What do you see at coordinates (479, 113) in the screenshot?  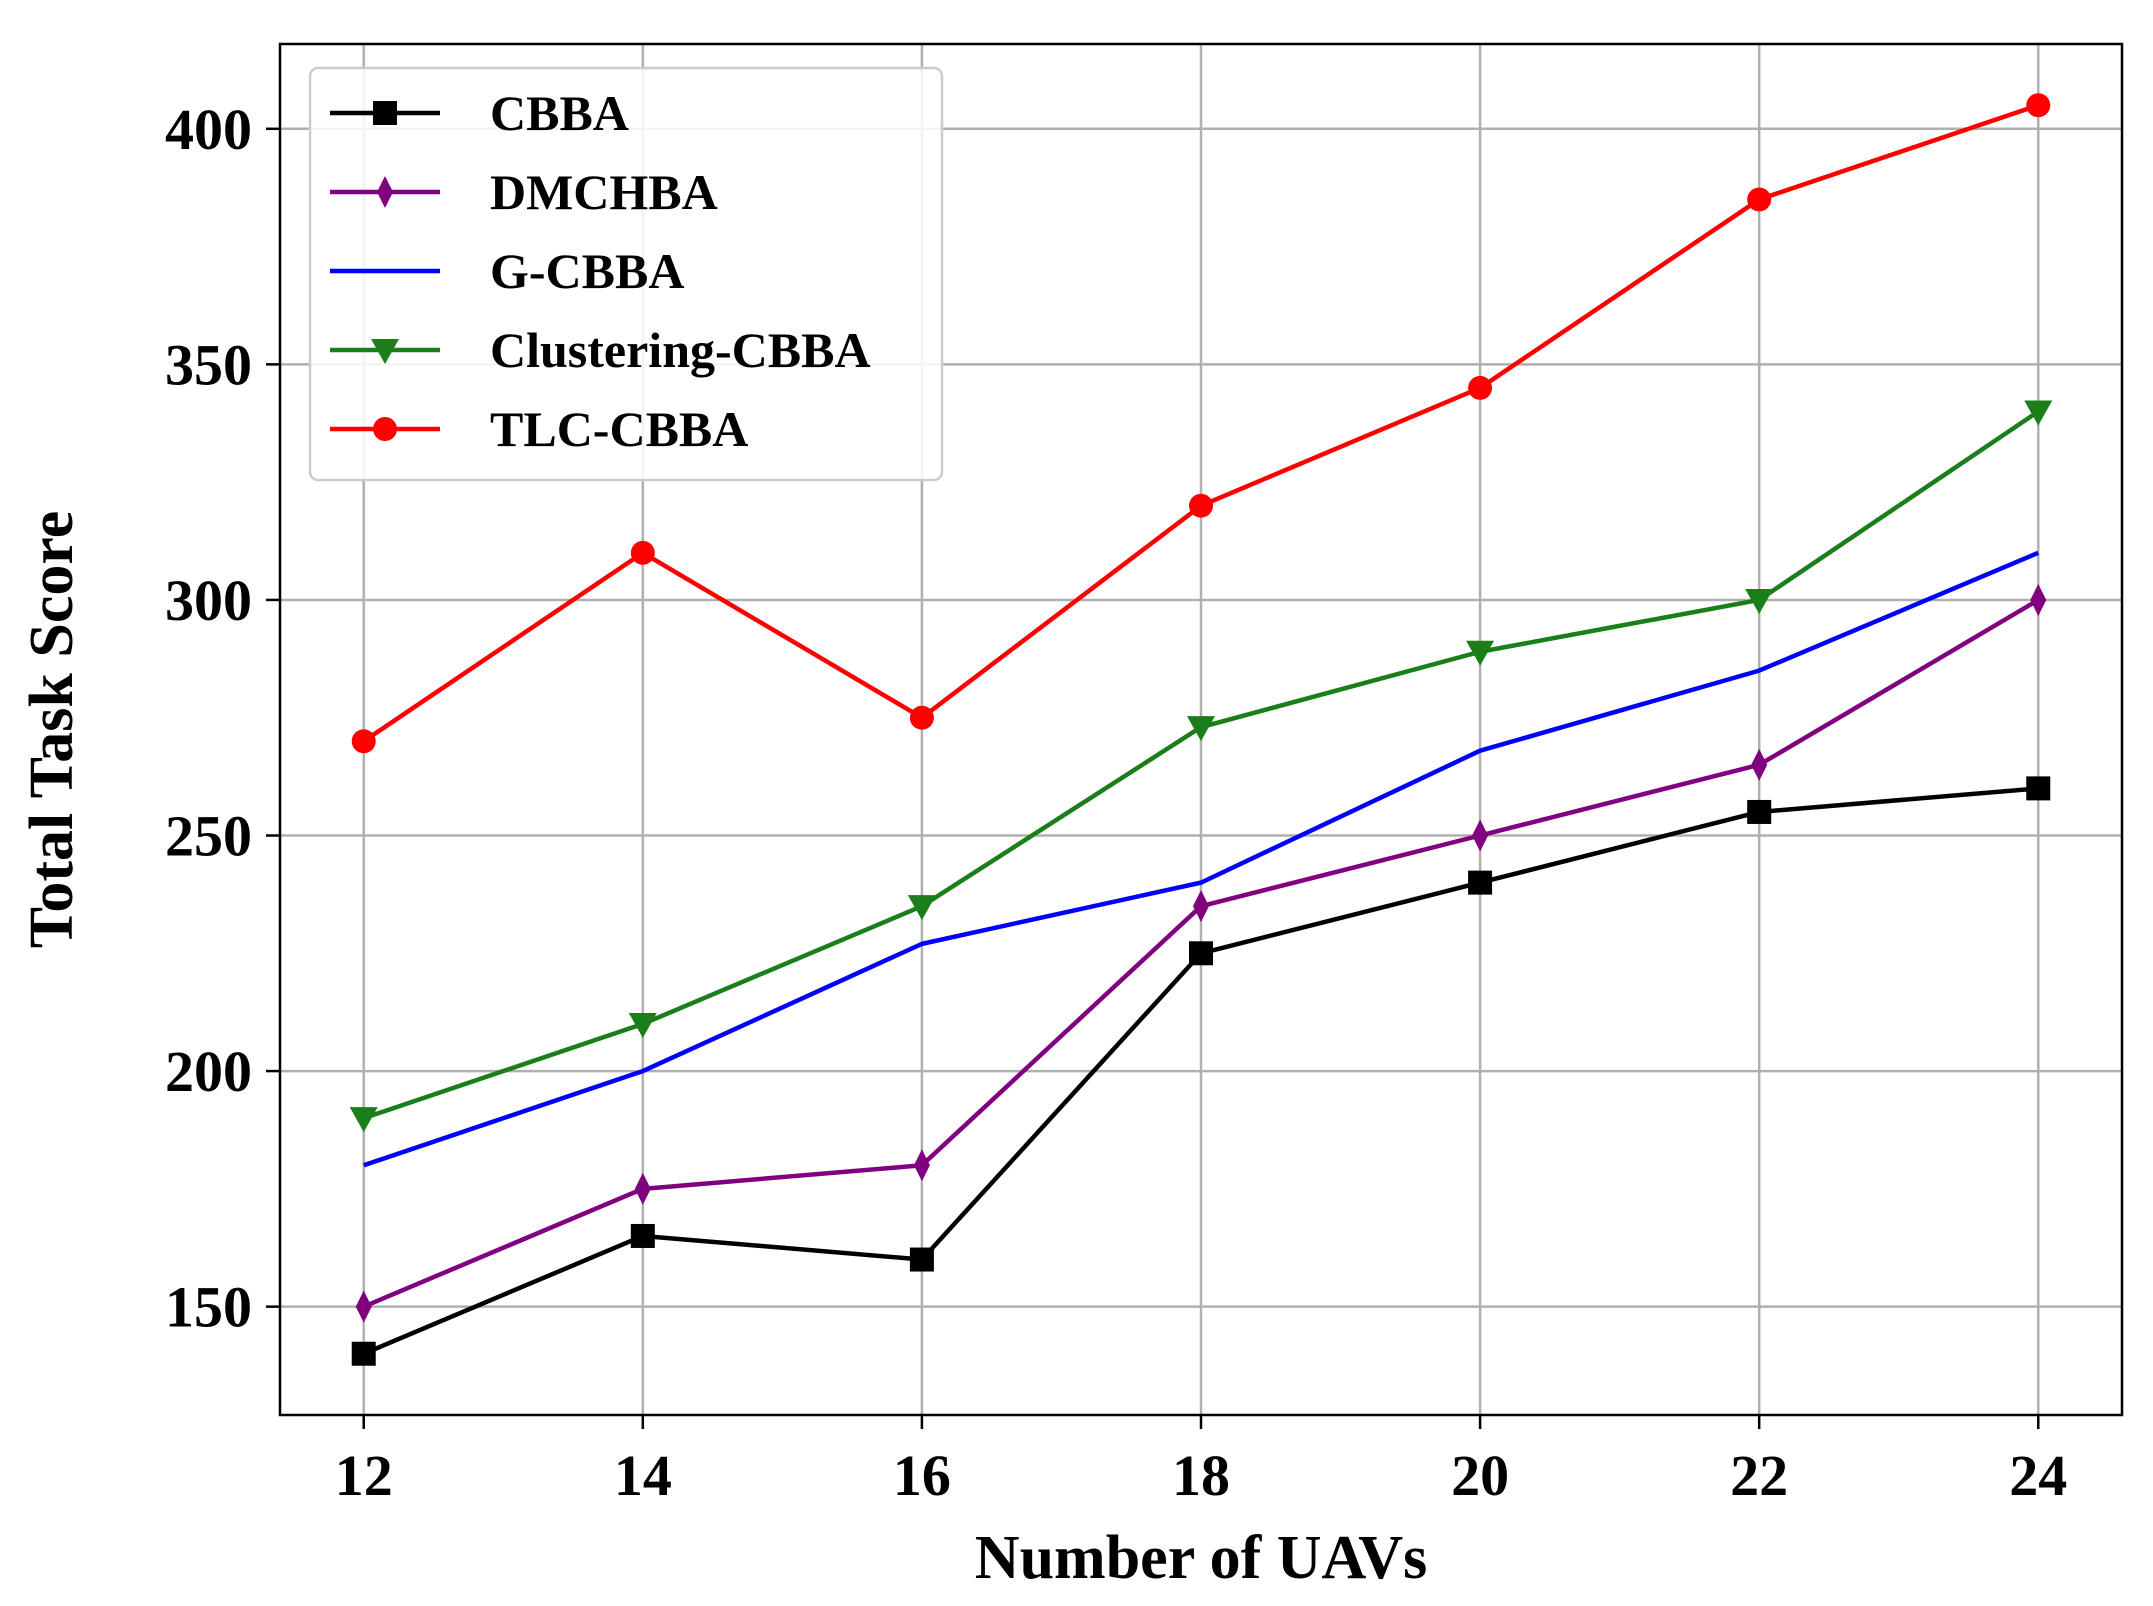 I see `legend-item: CBBA` at bounding box center [479, 113].